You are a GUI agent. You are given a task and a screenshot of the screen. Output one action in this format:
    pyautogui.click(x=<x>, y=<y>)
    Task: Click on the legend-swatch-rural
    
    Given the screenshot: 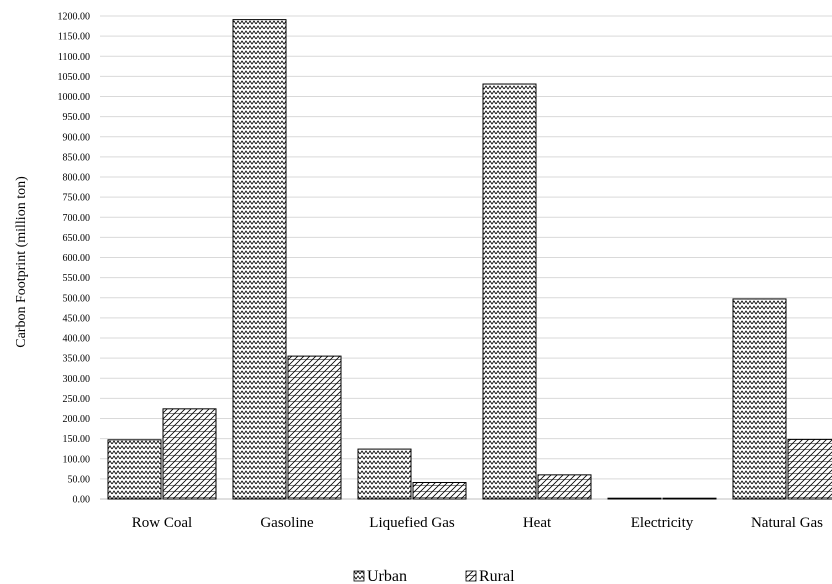 What is the action you would take?
    pyautogui.click(x=471, y=576)
    